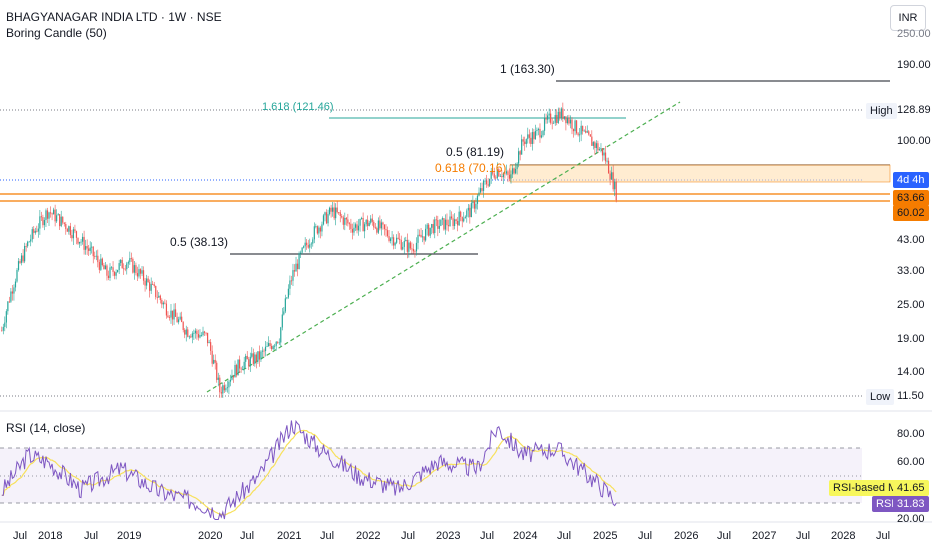 Image resolution: width=932 pixels, height=550 pixels. I want to click on price-tick: 190.00, so click(914, 65).